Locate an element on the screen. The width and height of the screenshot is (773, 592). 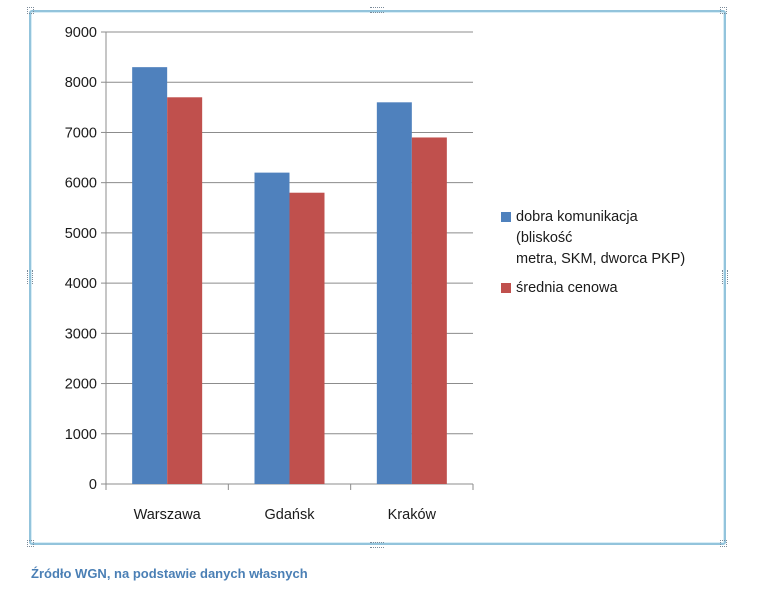
y-tick-label: 7000 is located at coordinates (81, 133).